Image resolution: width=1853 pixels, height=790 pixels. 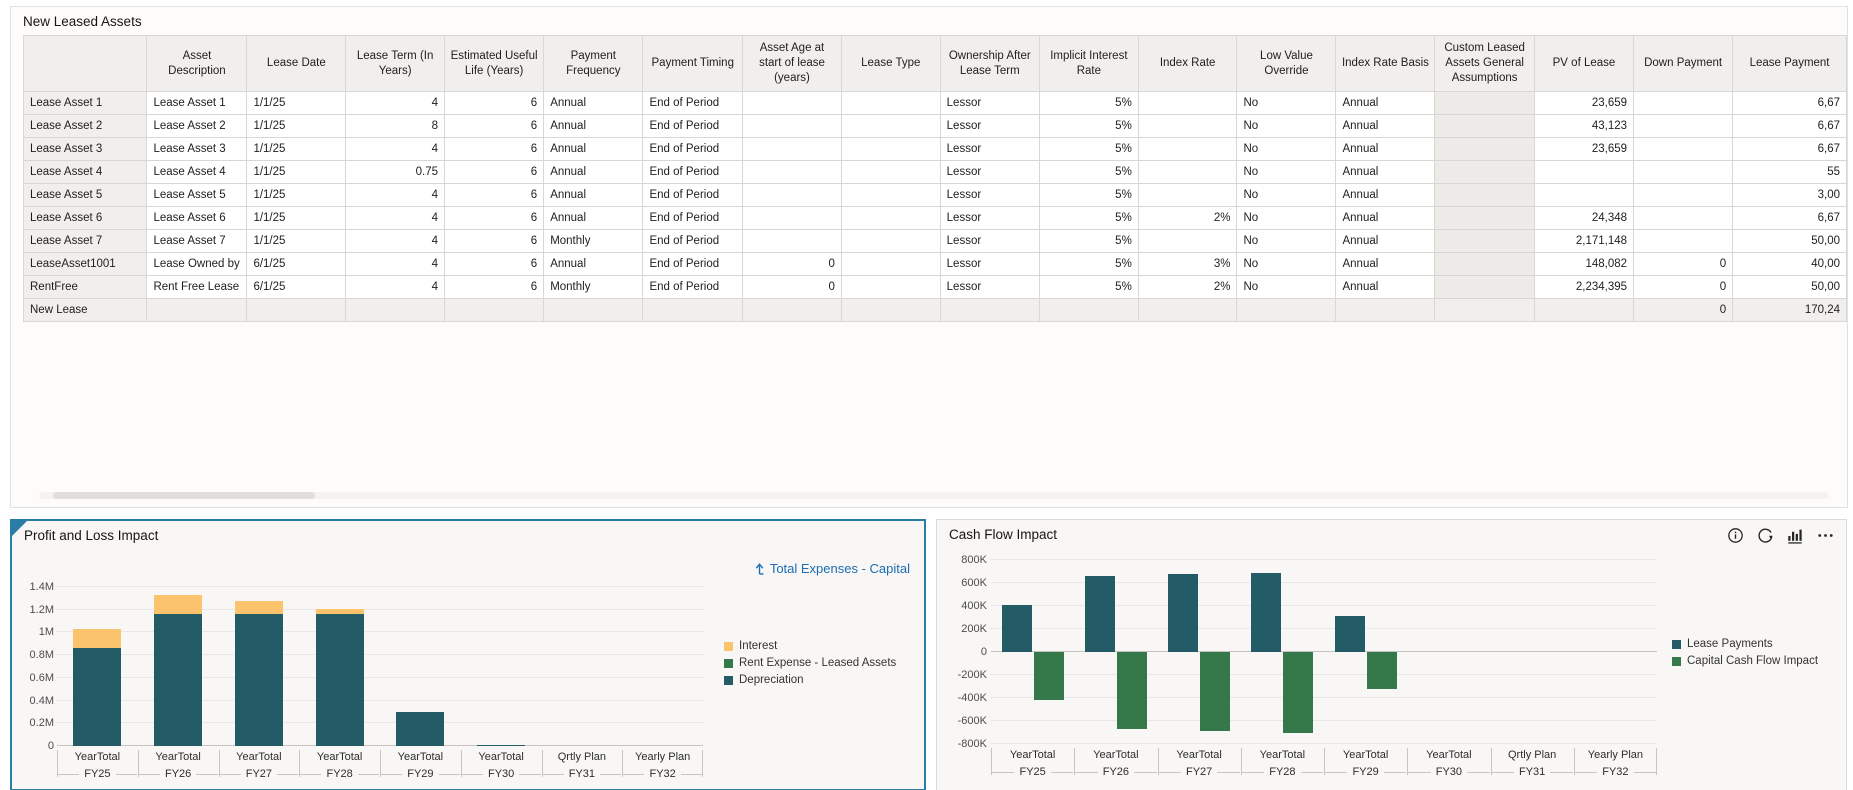 What do you see at coordinates (184, 495) in the screenshot?
I see `scrollbar-thumb` at bounding box center [184, 495].